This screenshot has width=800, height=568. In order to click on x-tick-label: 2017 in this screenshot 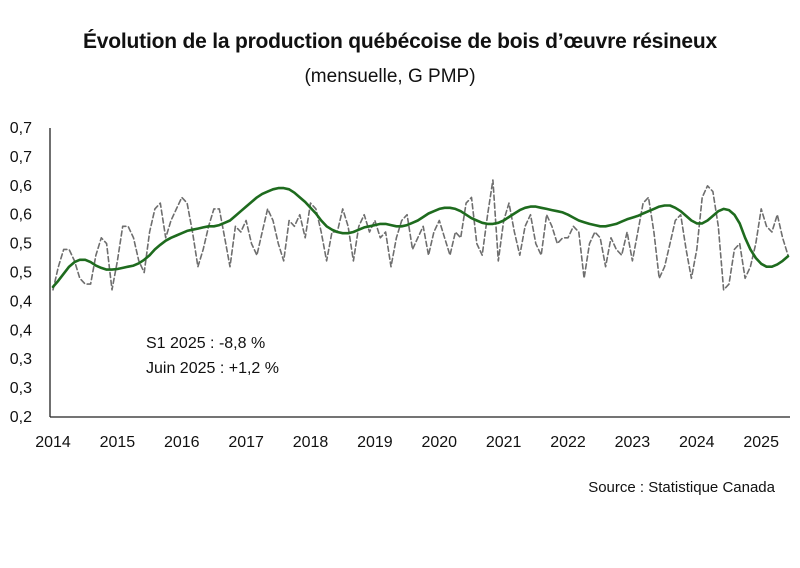, I will do `click(246, 442)`.